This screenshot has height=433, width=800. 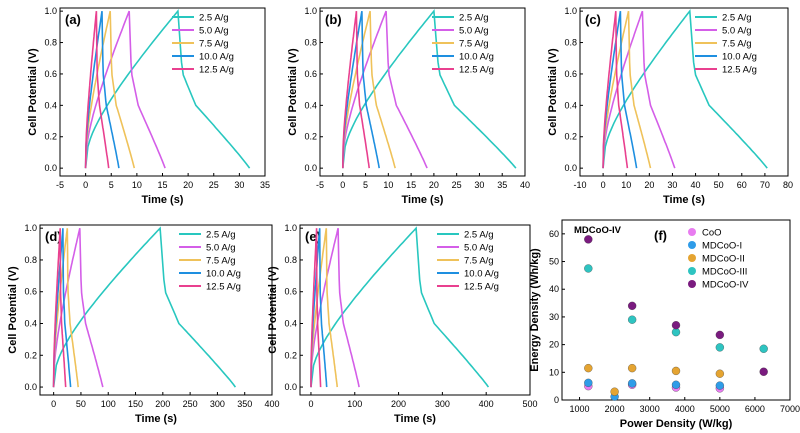 What do you see at coordinates (676, 310) in the screenshot?
I see `plot-frame` at bounding box center [676, 310].